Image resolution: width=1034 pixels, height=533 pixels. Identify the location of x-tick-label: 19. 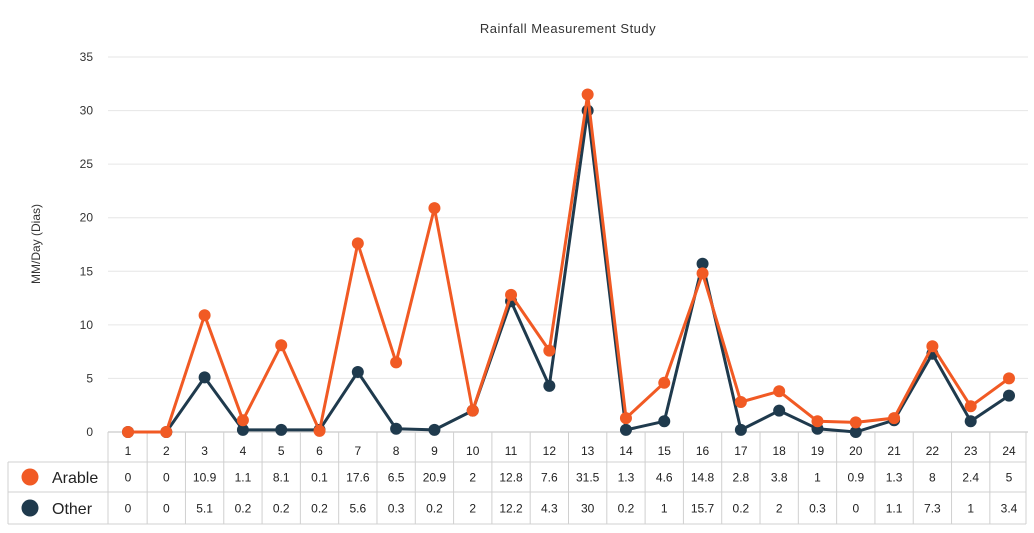
(818, 451).